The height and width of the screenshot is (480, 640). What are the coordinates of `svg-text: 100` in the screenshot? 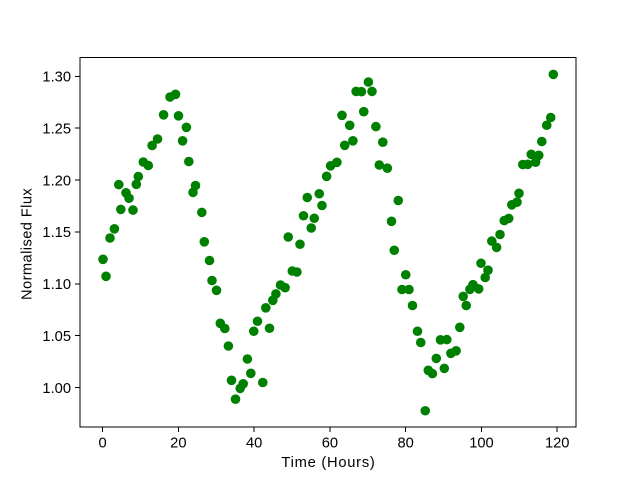 It's located at (481, 444).